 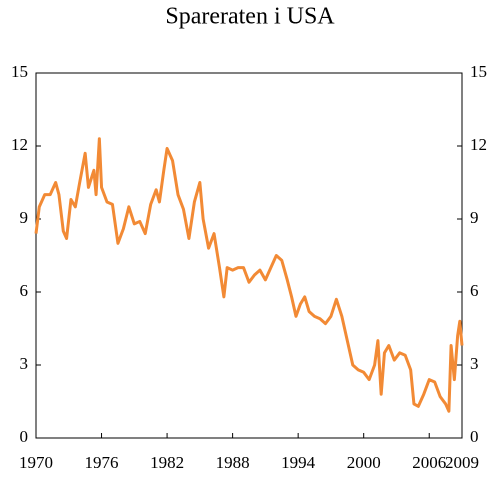 I want to click on y-tick-label: 0, so click(x=24, y=436).